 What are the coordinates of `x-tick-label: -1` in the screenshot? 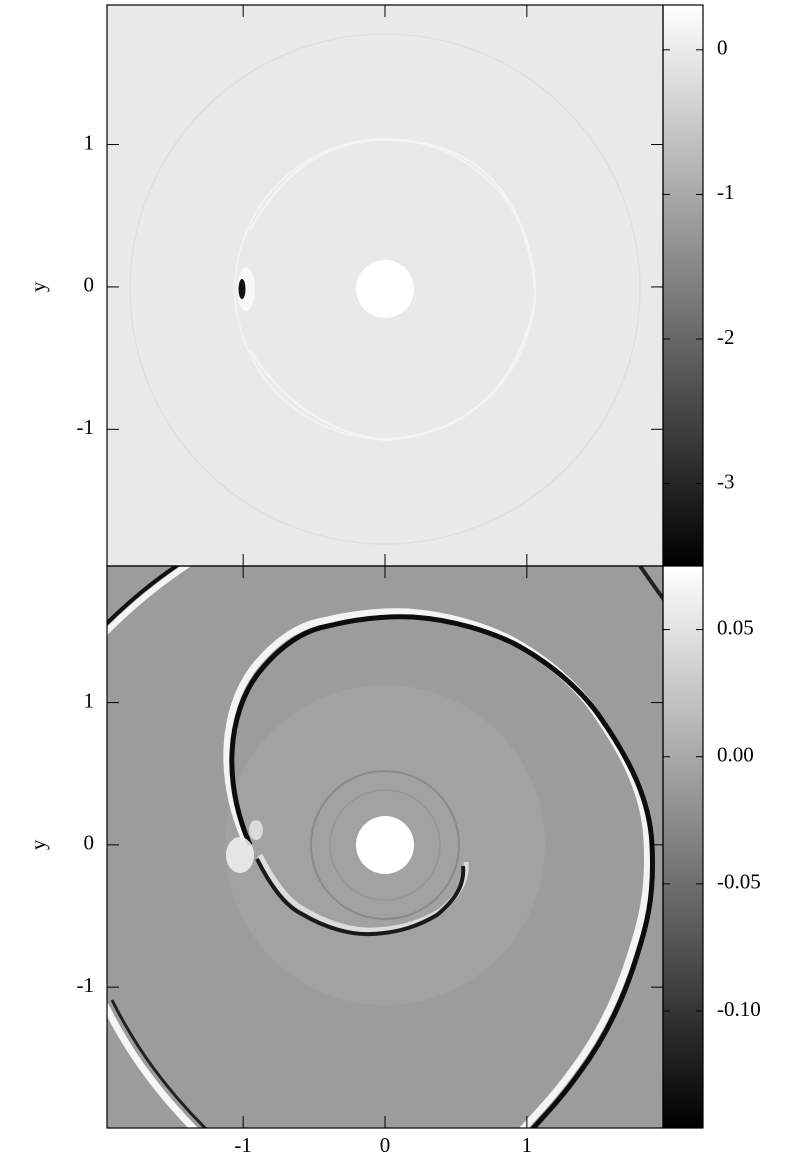 It's located at (243, 1145).